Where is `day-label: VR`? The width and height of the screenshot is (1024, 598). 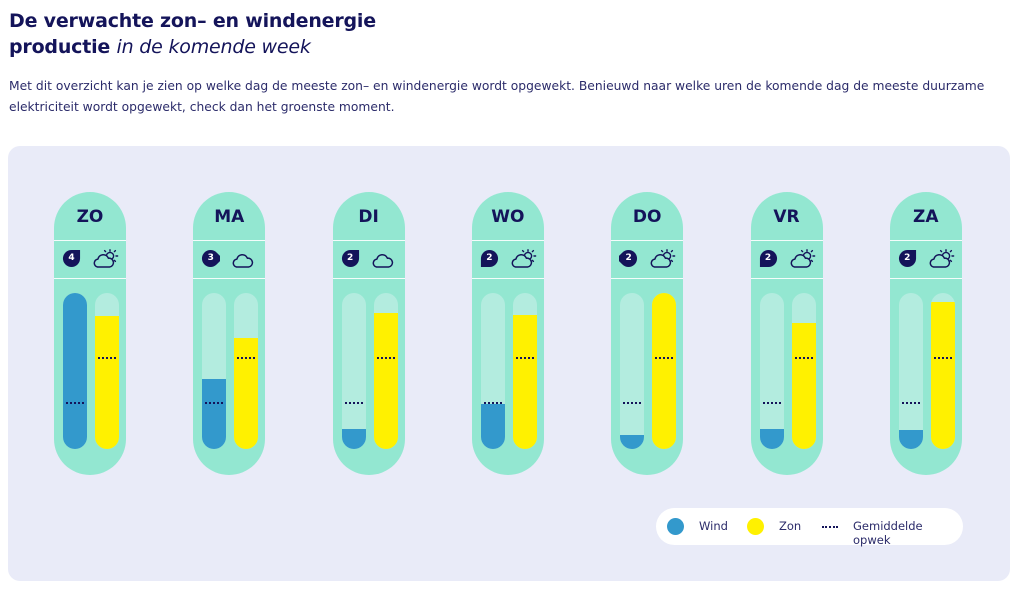 day-label: VR is located at coordinates (786, 217).